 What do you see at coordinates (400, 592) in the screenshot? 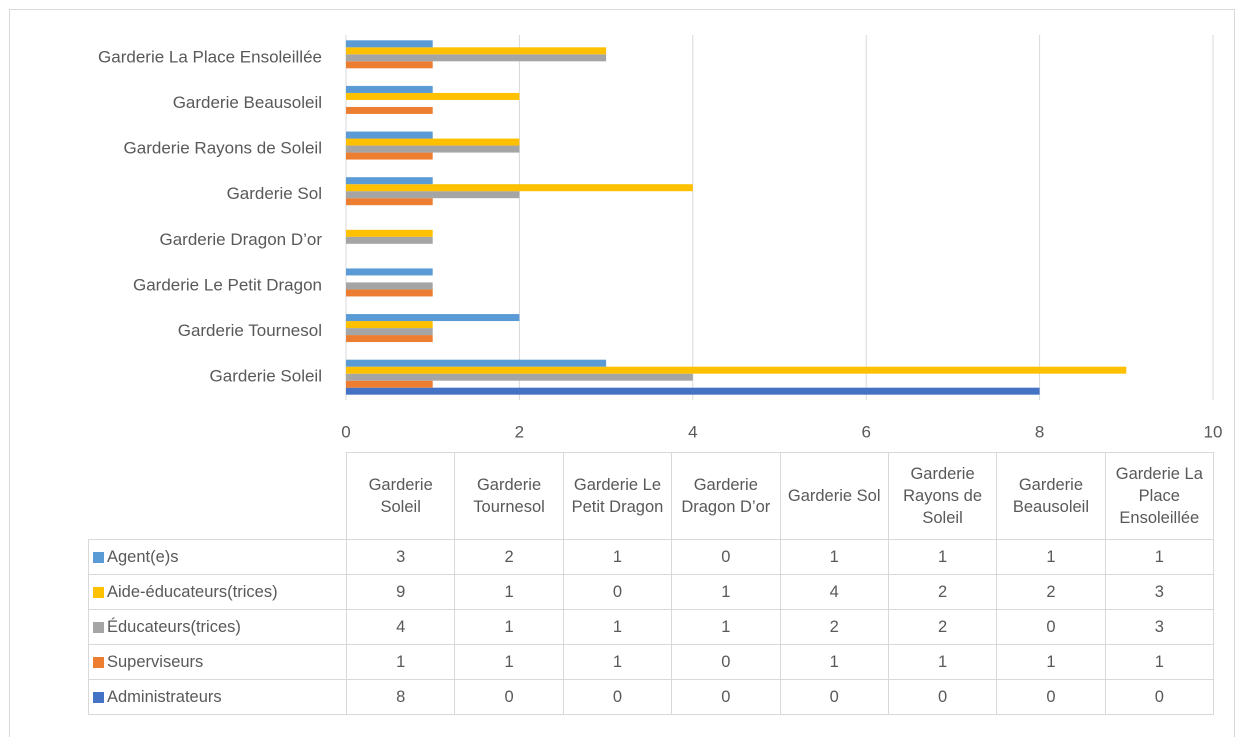
I see `table-value: 9` at bounding box center [400, 592].